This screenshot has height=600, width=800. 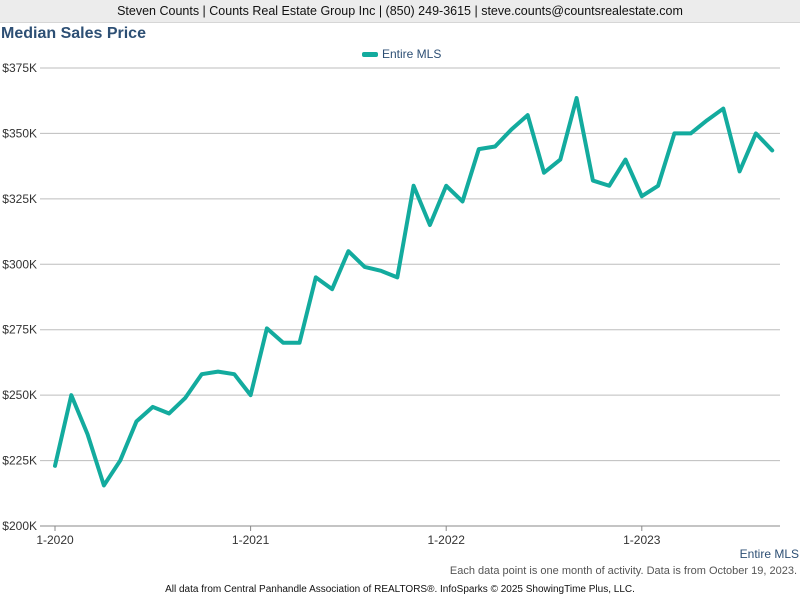 I want to click on y-tick-label: $325K, so click(x=19, y=199).